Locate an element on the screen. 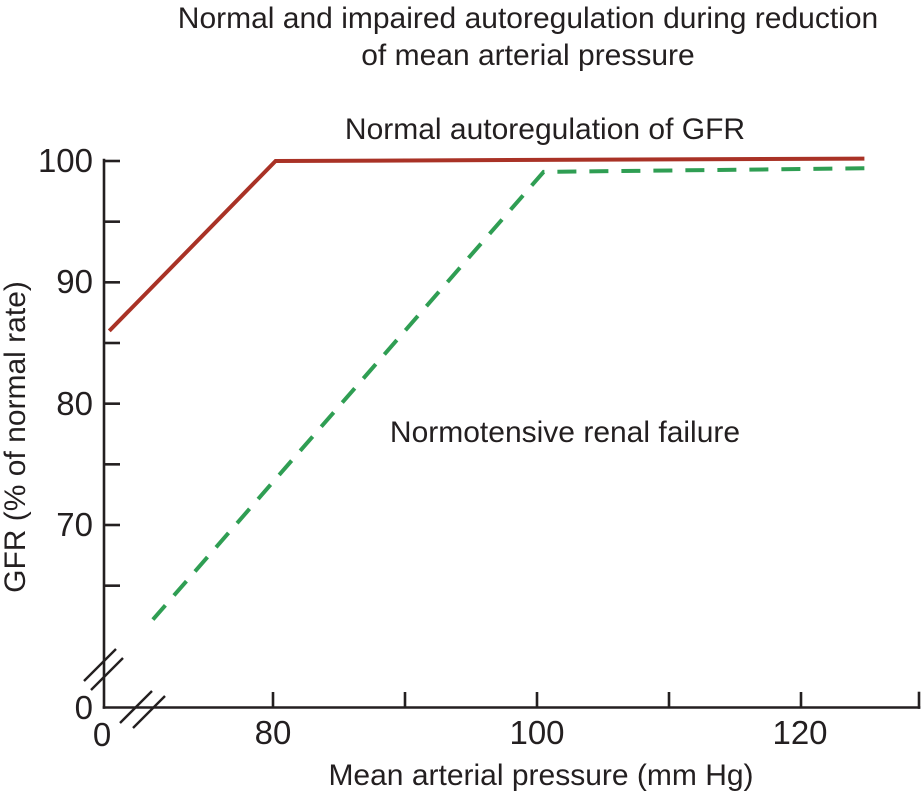 The image size is (924, 800). y-tick-label-90: 90 is located at coordinates (74, 281).